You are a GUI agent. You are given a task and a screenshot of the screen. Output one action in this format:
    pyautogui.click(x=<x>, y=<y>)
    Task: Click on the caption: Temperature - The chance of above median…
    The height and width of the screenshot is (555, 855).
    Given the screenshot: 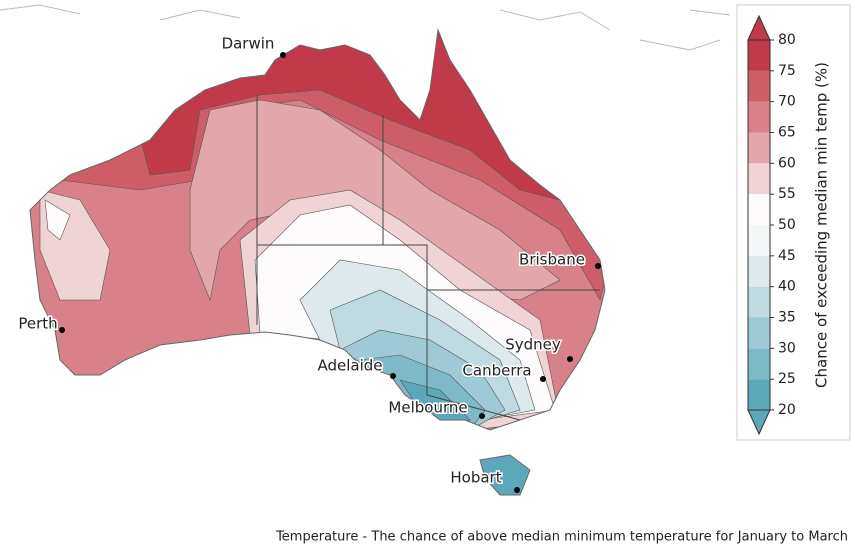 What is the action you would take?
    pyautogui.click(x=561, y=537)
    